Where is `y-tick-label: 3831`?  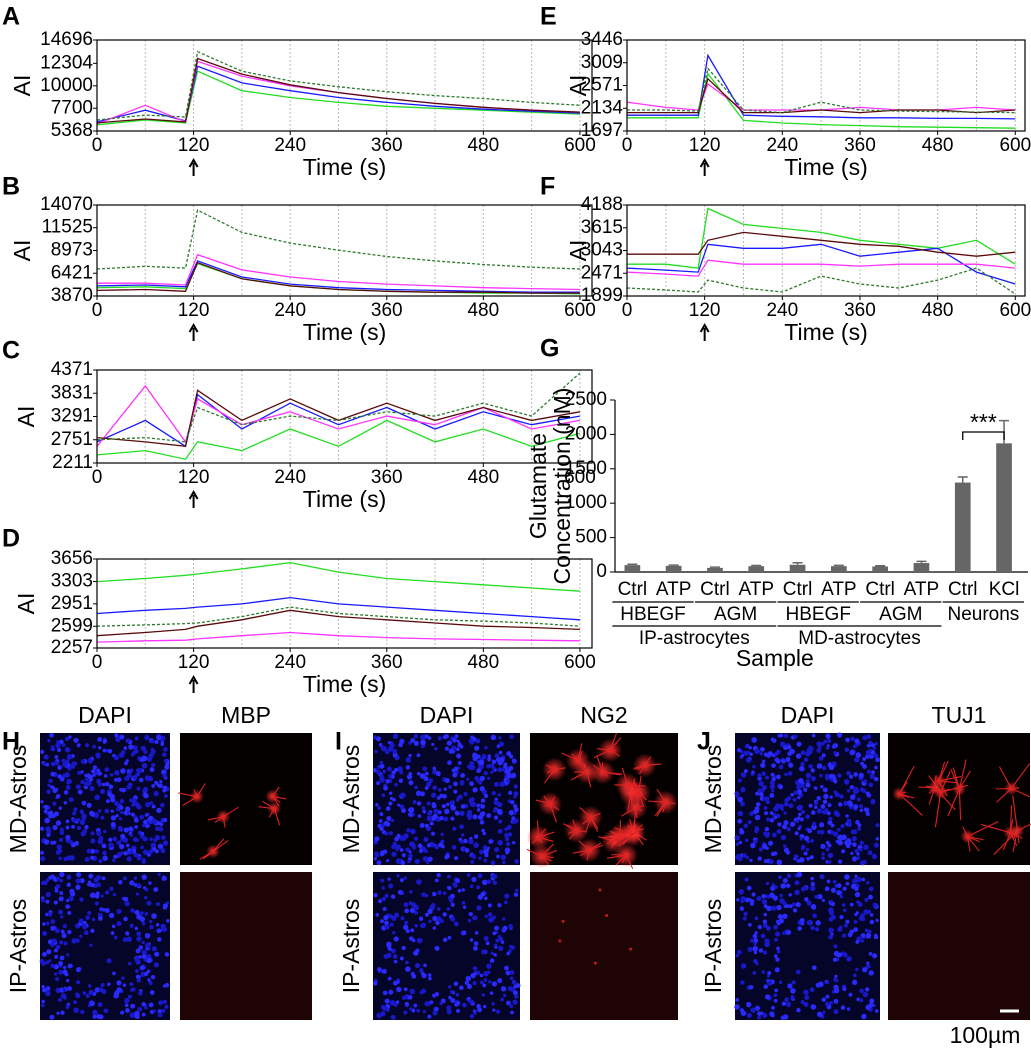
y-tick-label: 3831 is located at coordinates (72, 392).